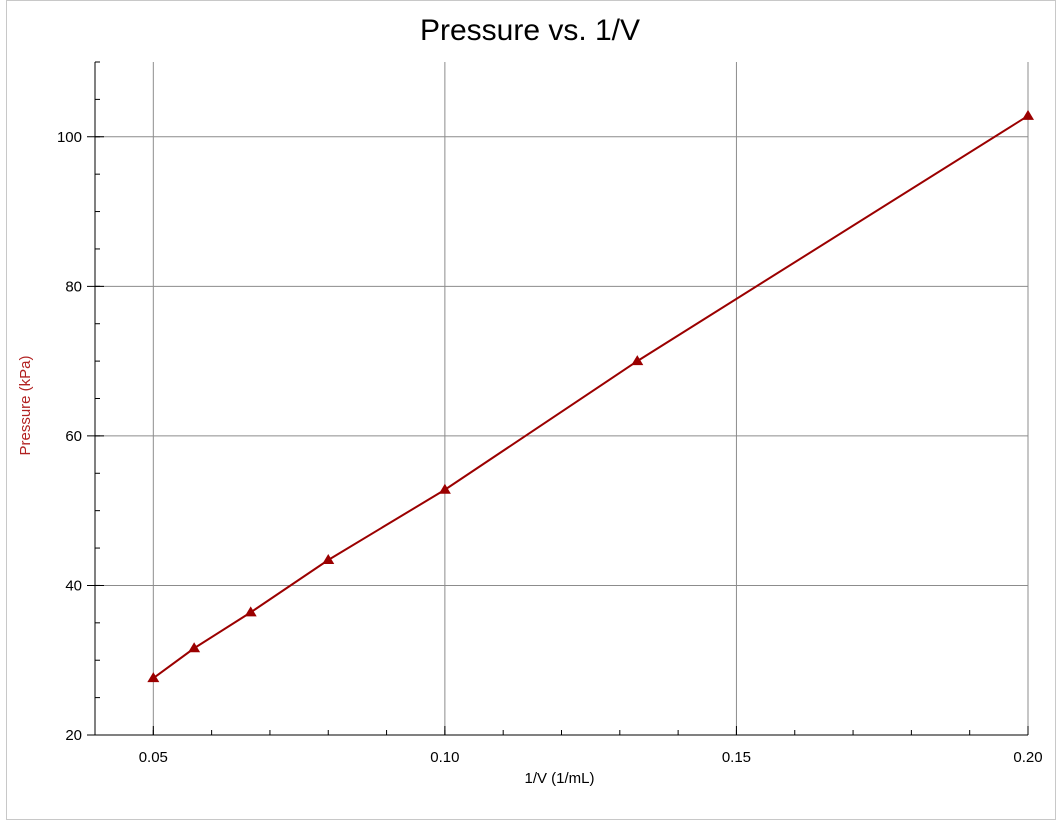 This screenshot has width=1060, height=825. Describe the element at coordinates (559, 778) in the screenshot. I see `x-axis-label: 1/V (1/mL)` at that location.